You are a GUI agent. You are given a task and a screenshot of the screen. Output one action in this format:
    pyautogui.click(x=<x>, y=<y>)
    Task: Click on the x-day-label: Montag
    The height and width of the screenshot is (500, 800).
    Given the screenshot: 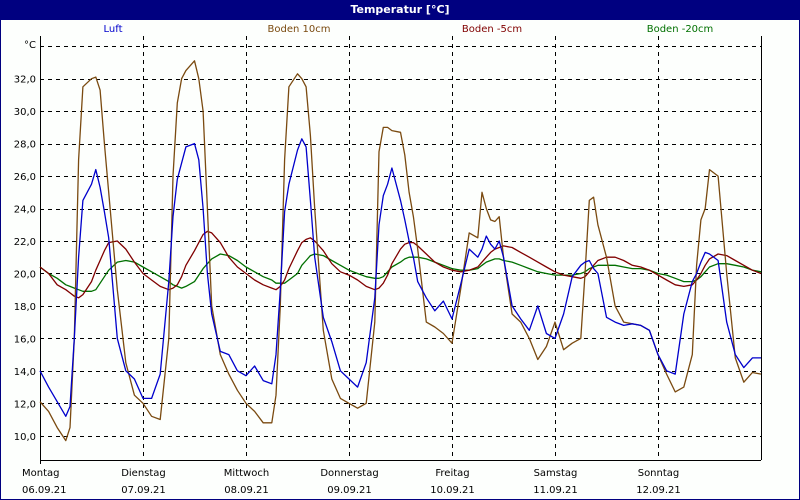 What is the action you would take?
    pyautogui.click(x=40, y=473)
    